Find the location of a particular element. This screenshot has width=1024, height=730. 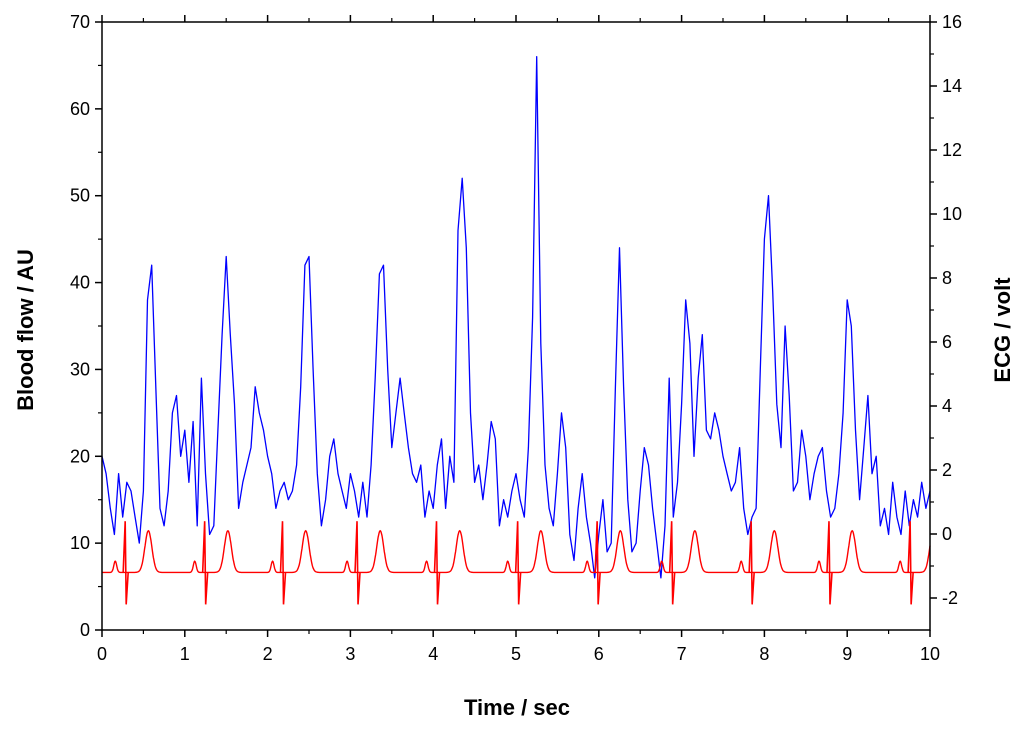

x-tick-label: 5 is located at coordinates (516, 654).